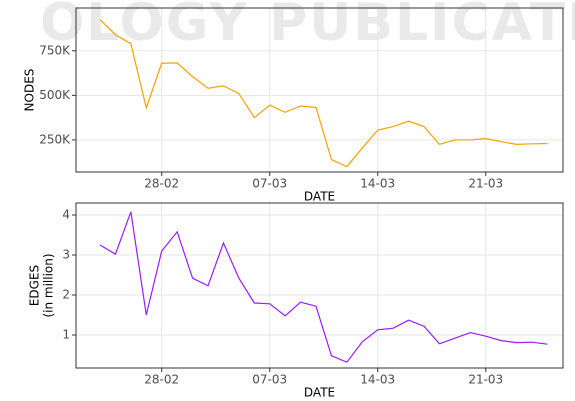  Describe the element at coordinates (35, 285) in the screenshot. I see `y-axis-title: EDGES` at that location.